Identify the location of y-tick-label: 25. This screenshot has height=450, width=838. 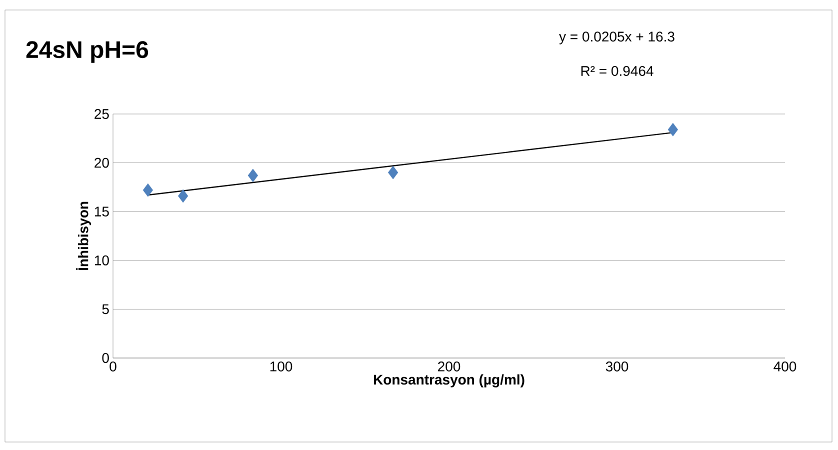
(101, 114).